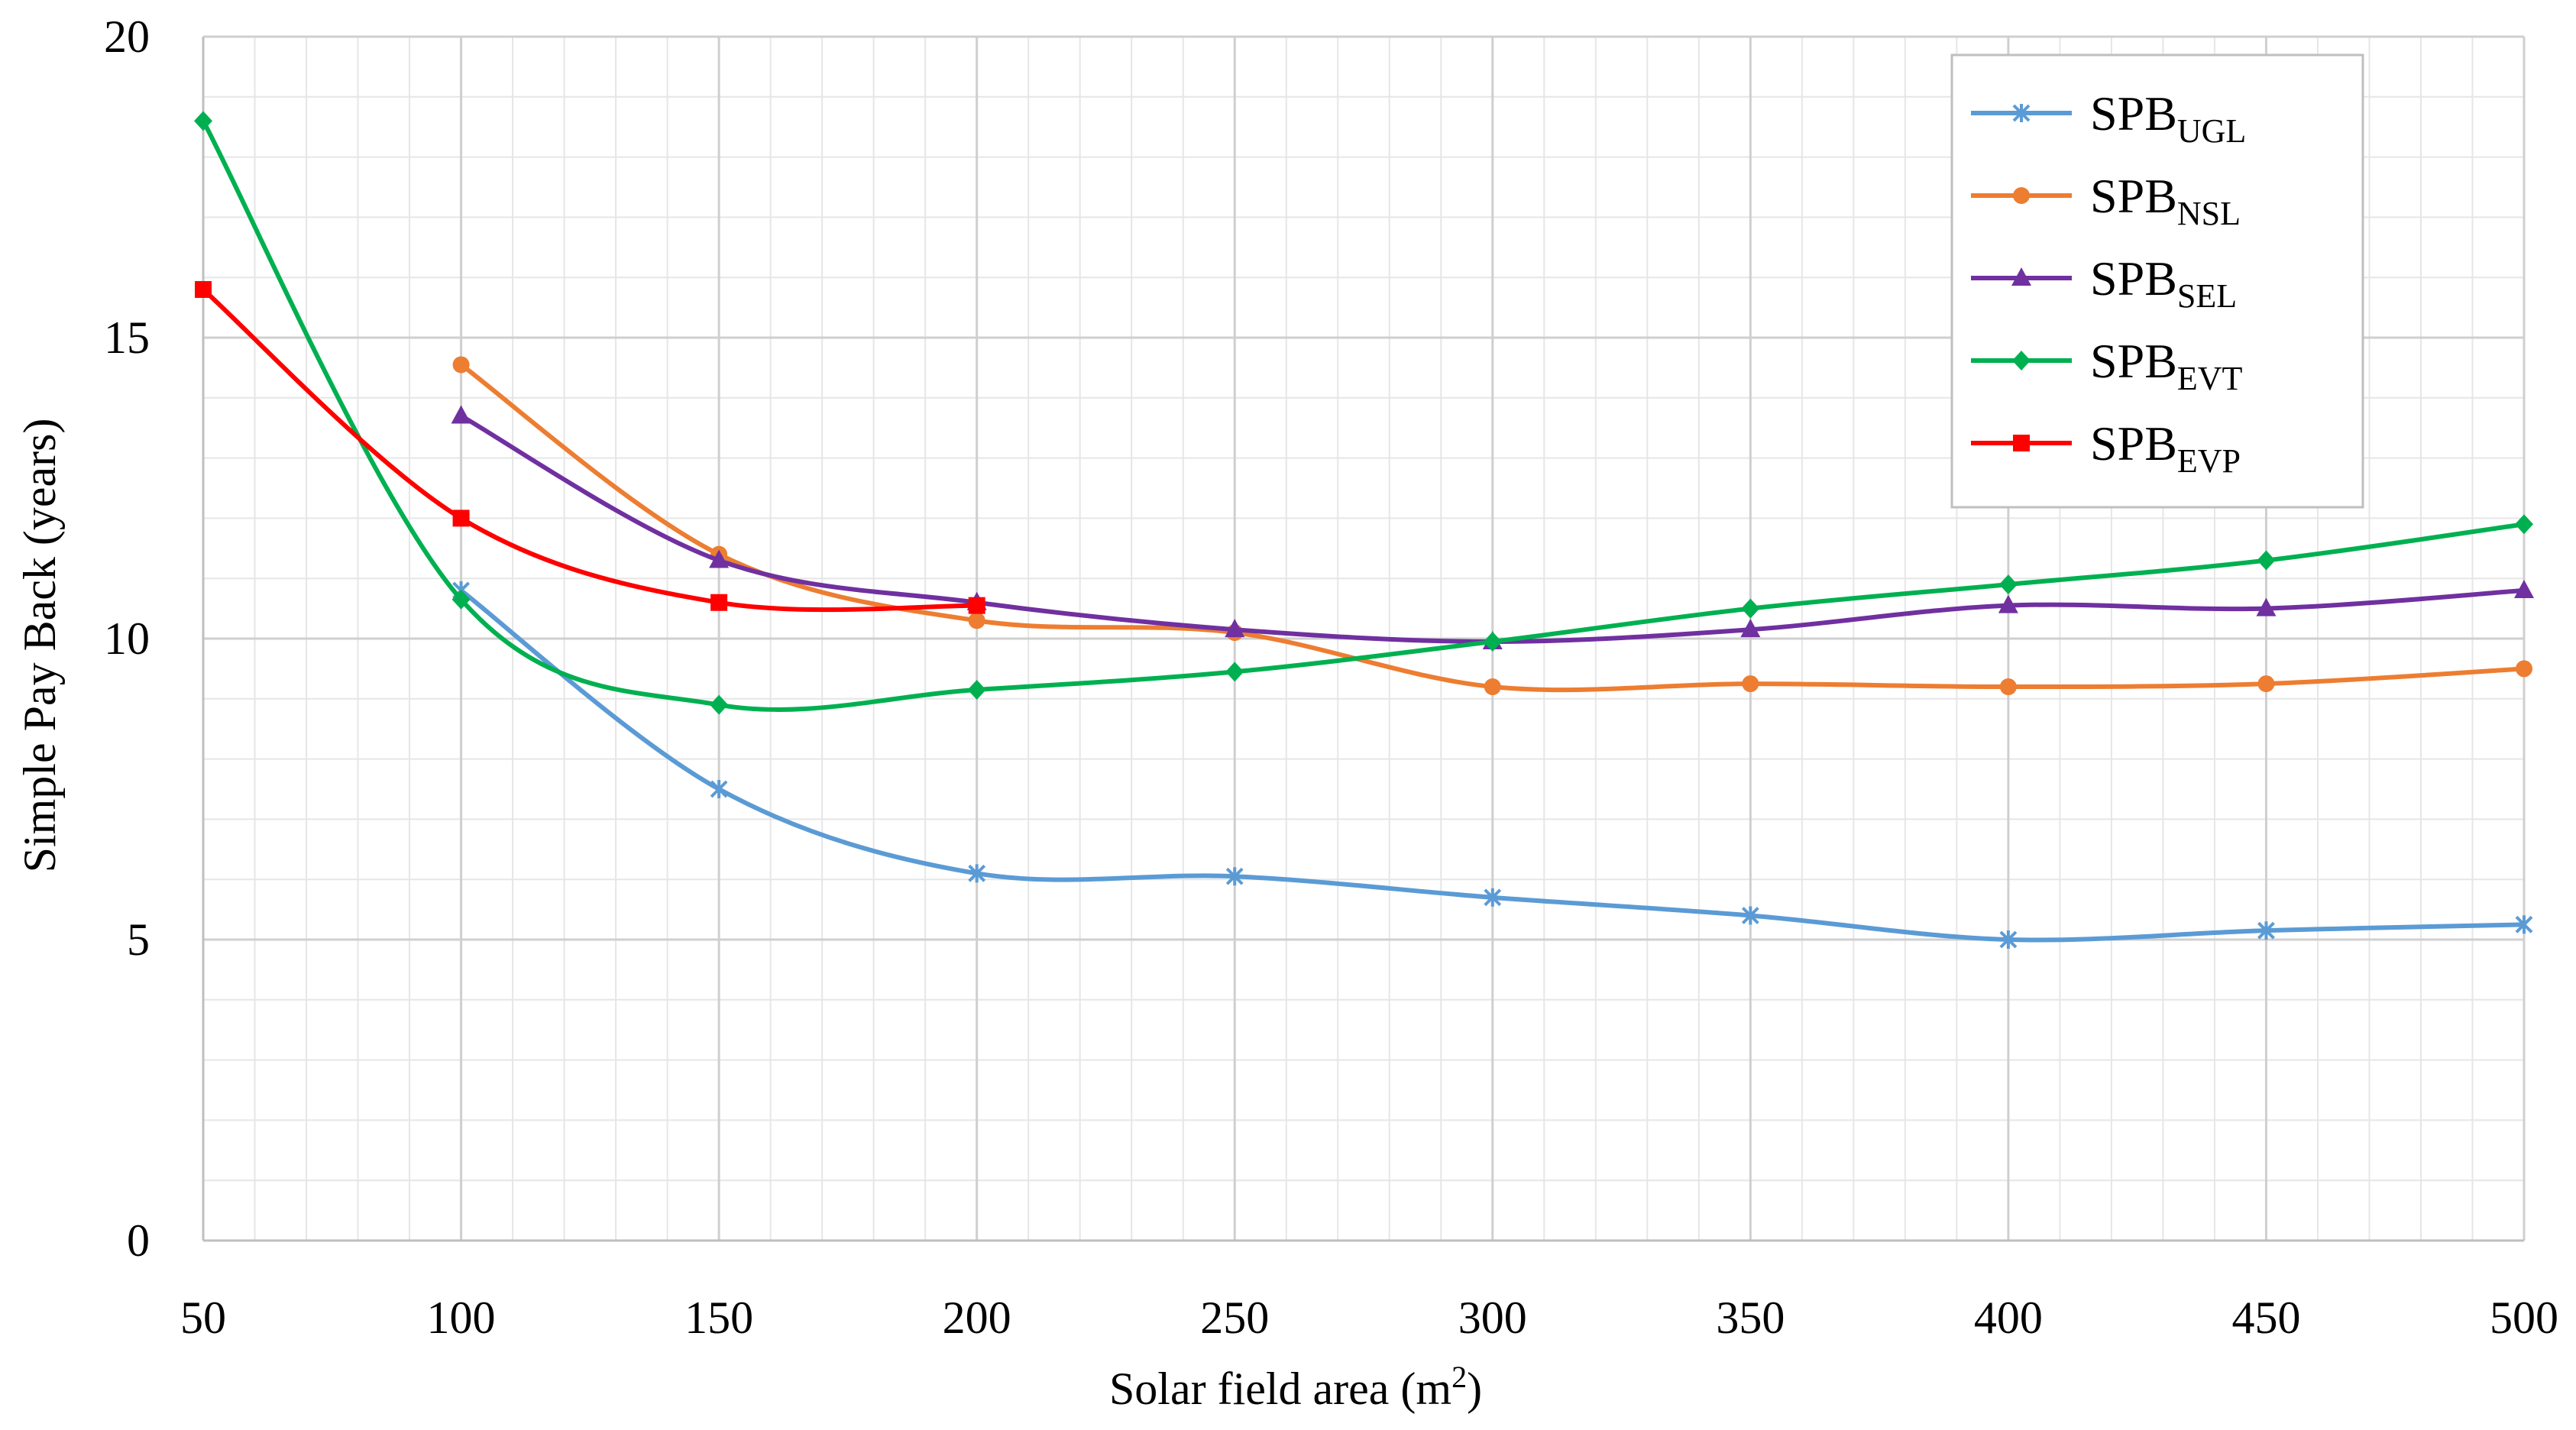 Image resolution: width=2576 pixels, height=1430 pixels. I want to click on legend-marker-evt, so click(2021, 360).